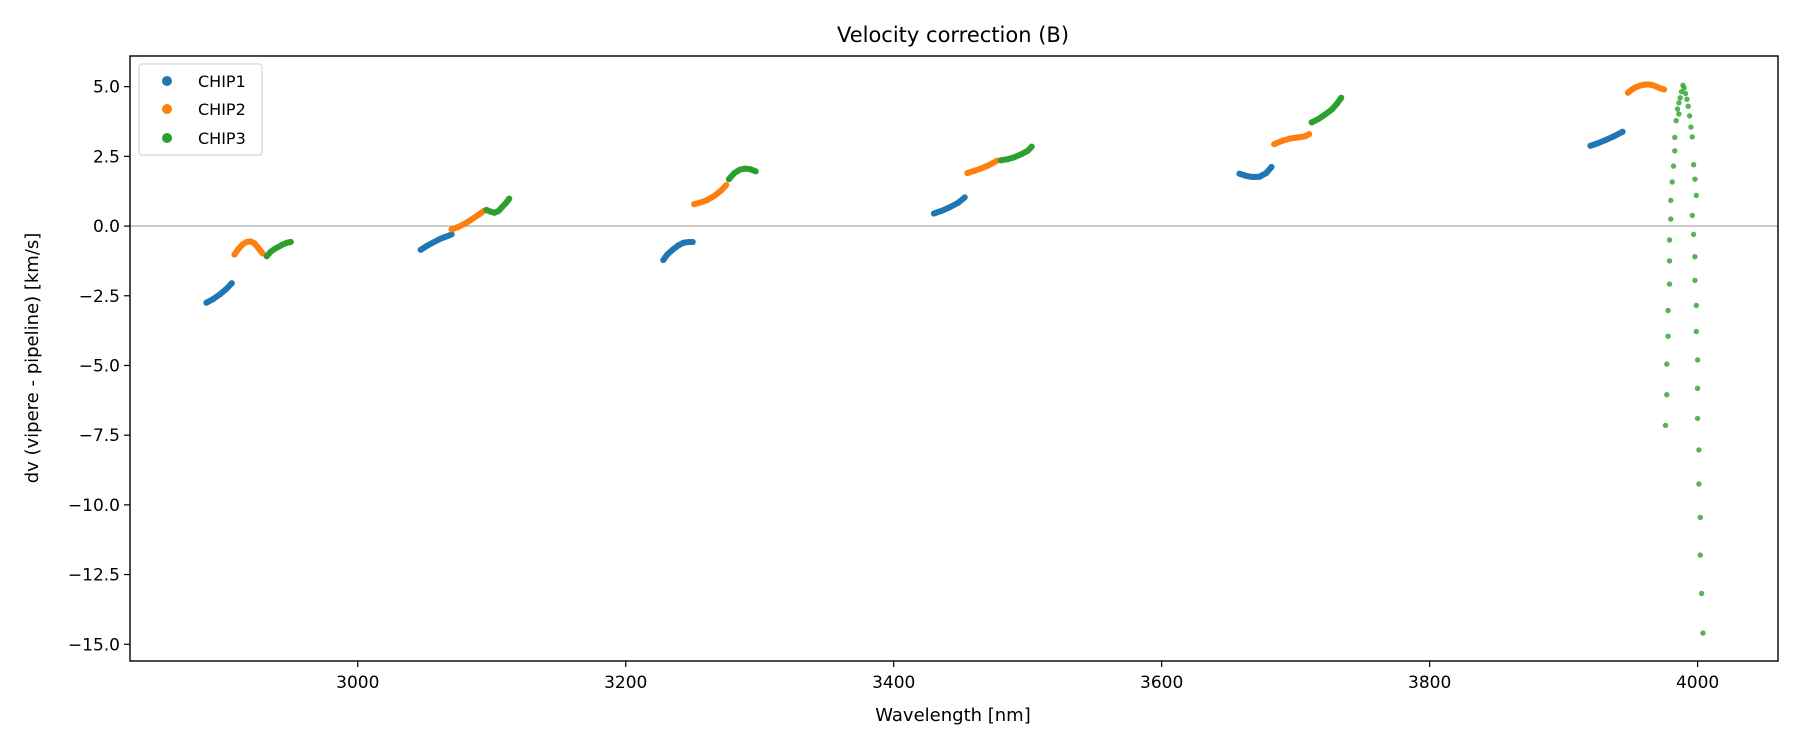 This screenshot has width=1800, height=750. Describe the element at coordinates (106, 227) in the screenshot. I see `y-tick-label: 0.0` at that location.